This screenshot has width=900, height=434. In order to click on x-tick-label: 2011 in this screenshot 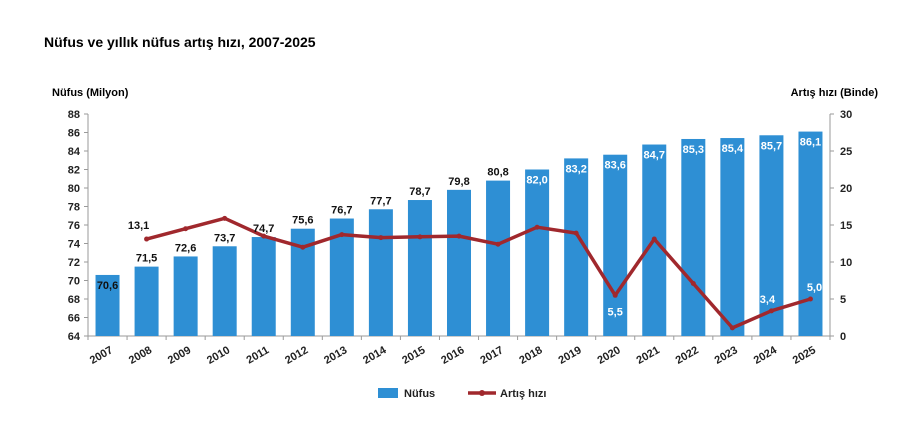, I will do `click(258, 355)`.